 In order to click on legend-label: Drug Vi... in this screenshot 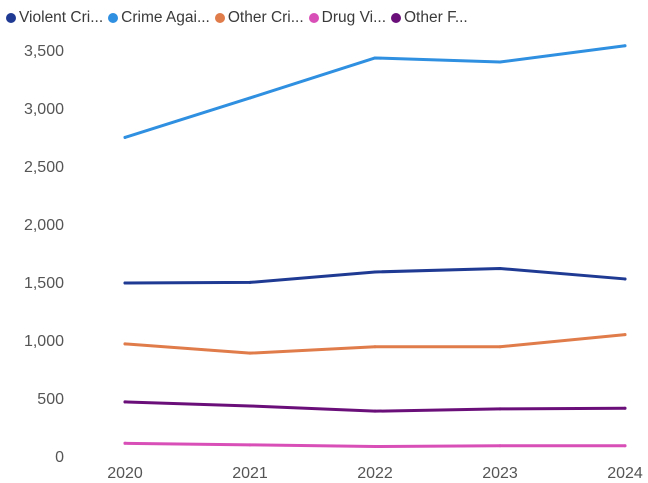, I will do `click(353, 17)`.